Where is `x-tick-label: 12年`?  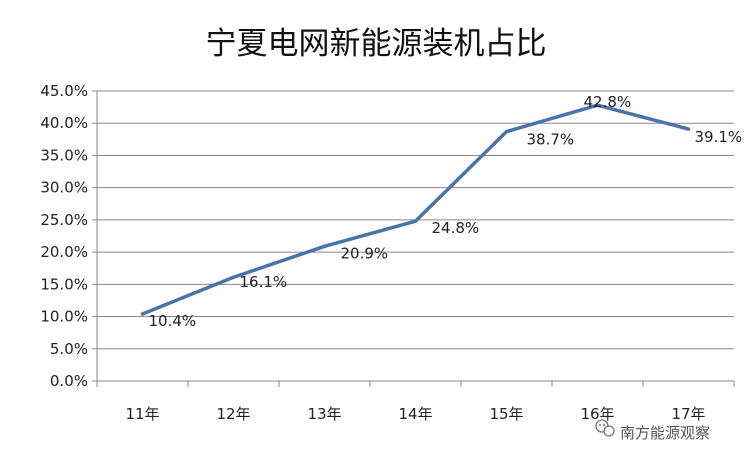 x-tick-label: 12年 is located at coordinates (233, 414).